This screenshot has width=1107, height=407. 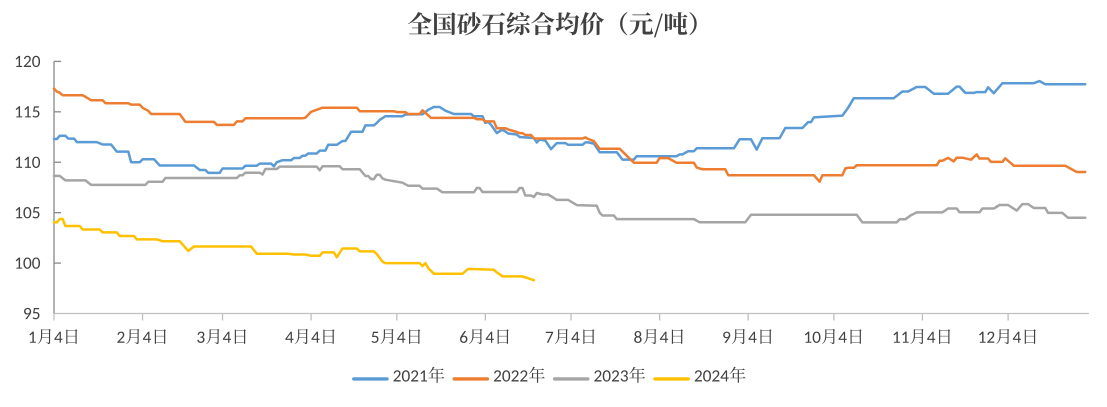 I want to click on x-tick-label: 8月4日, so click(x=660, y=337).